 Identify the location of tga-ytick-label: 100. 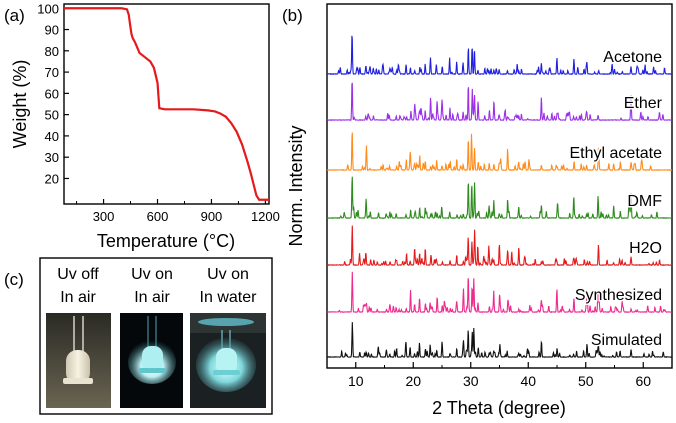
(48, 8).